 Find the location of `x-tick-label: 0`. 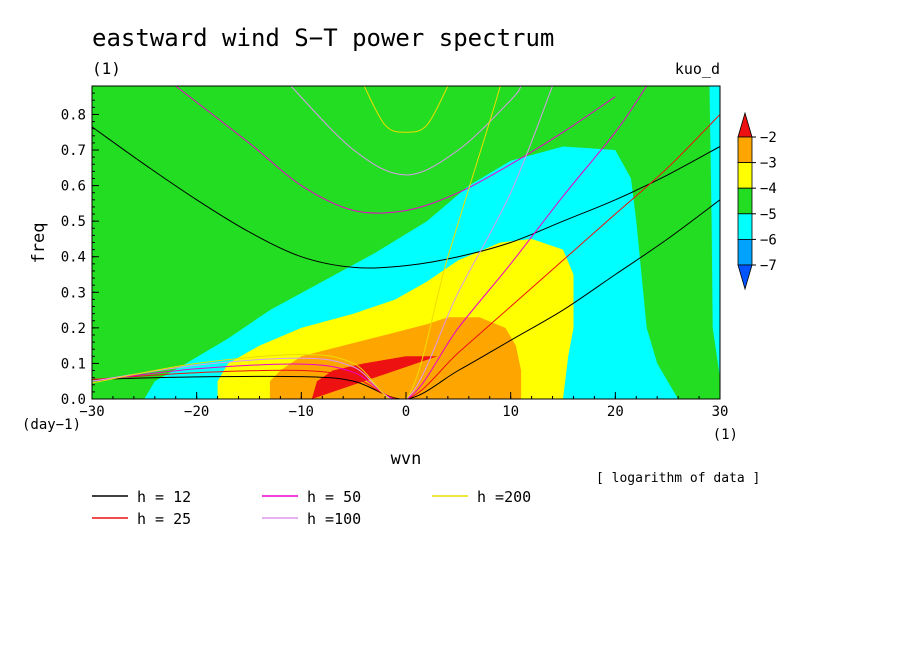

x-tick-label: 0 is located at coordinates (406, 412).